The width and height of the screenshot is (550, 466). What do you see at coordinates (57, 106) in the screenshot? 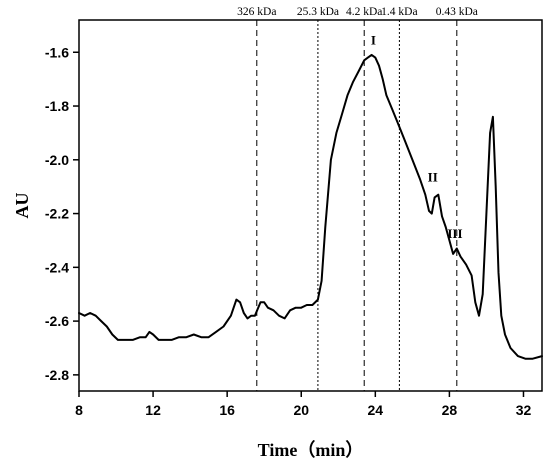
I see `y-tick-label-1: -1.8` at bounding box center [57, 106].